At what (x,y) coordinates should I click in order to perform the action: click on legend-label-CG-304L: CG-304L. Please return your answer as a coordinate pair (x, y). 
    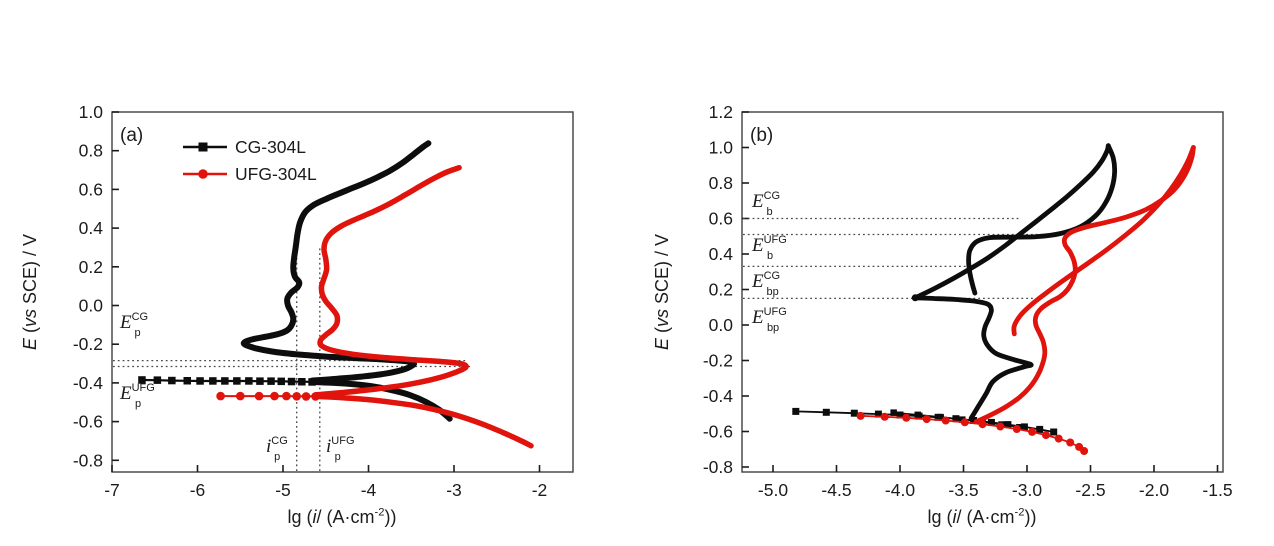
    Looking at the image, I should click on (270, 147).